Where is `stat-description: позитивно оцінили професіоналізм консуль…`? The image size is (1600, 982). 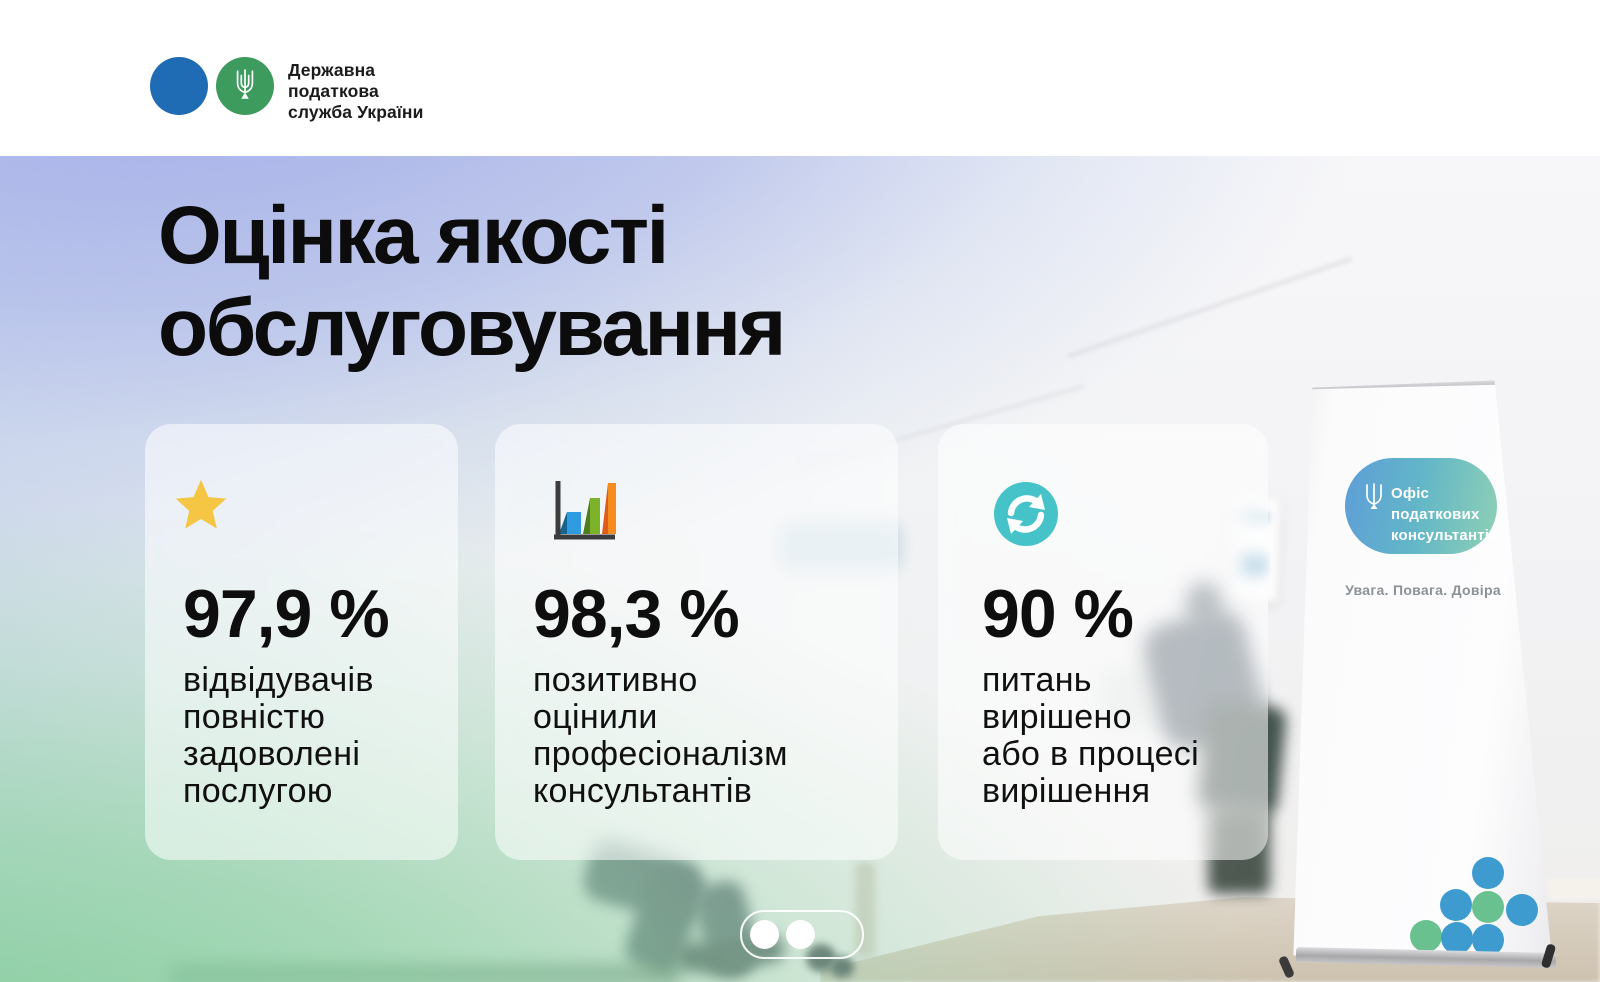 stat-description: позитивно оцінили професіоналізм консуль… is located at coordinates (660, 736).